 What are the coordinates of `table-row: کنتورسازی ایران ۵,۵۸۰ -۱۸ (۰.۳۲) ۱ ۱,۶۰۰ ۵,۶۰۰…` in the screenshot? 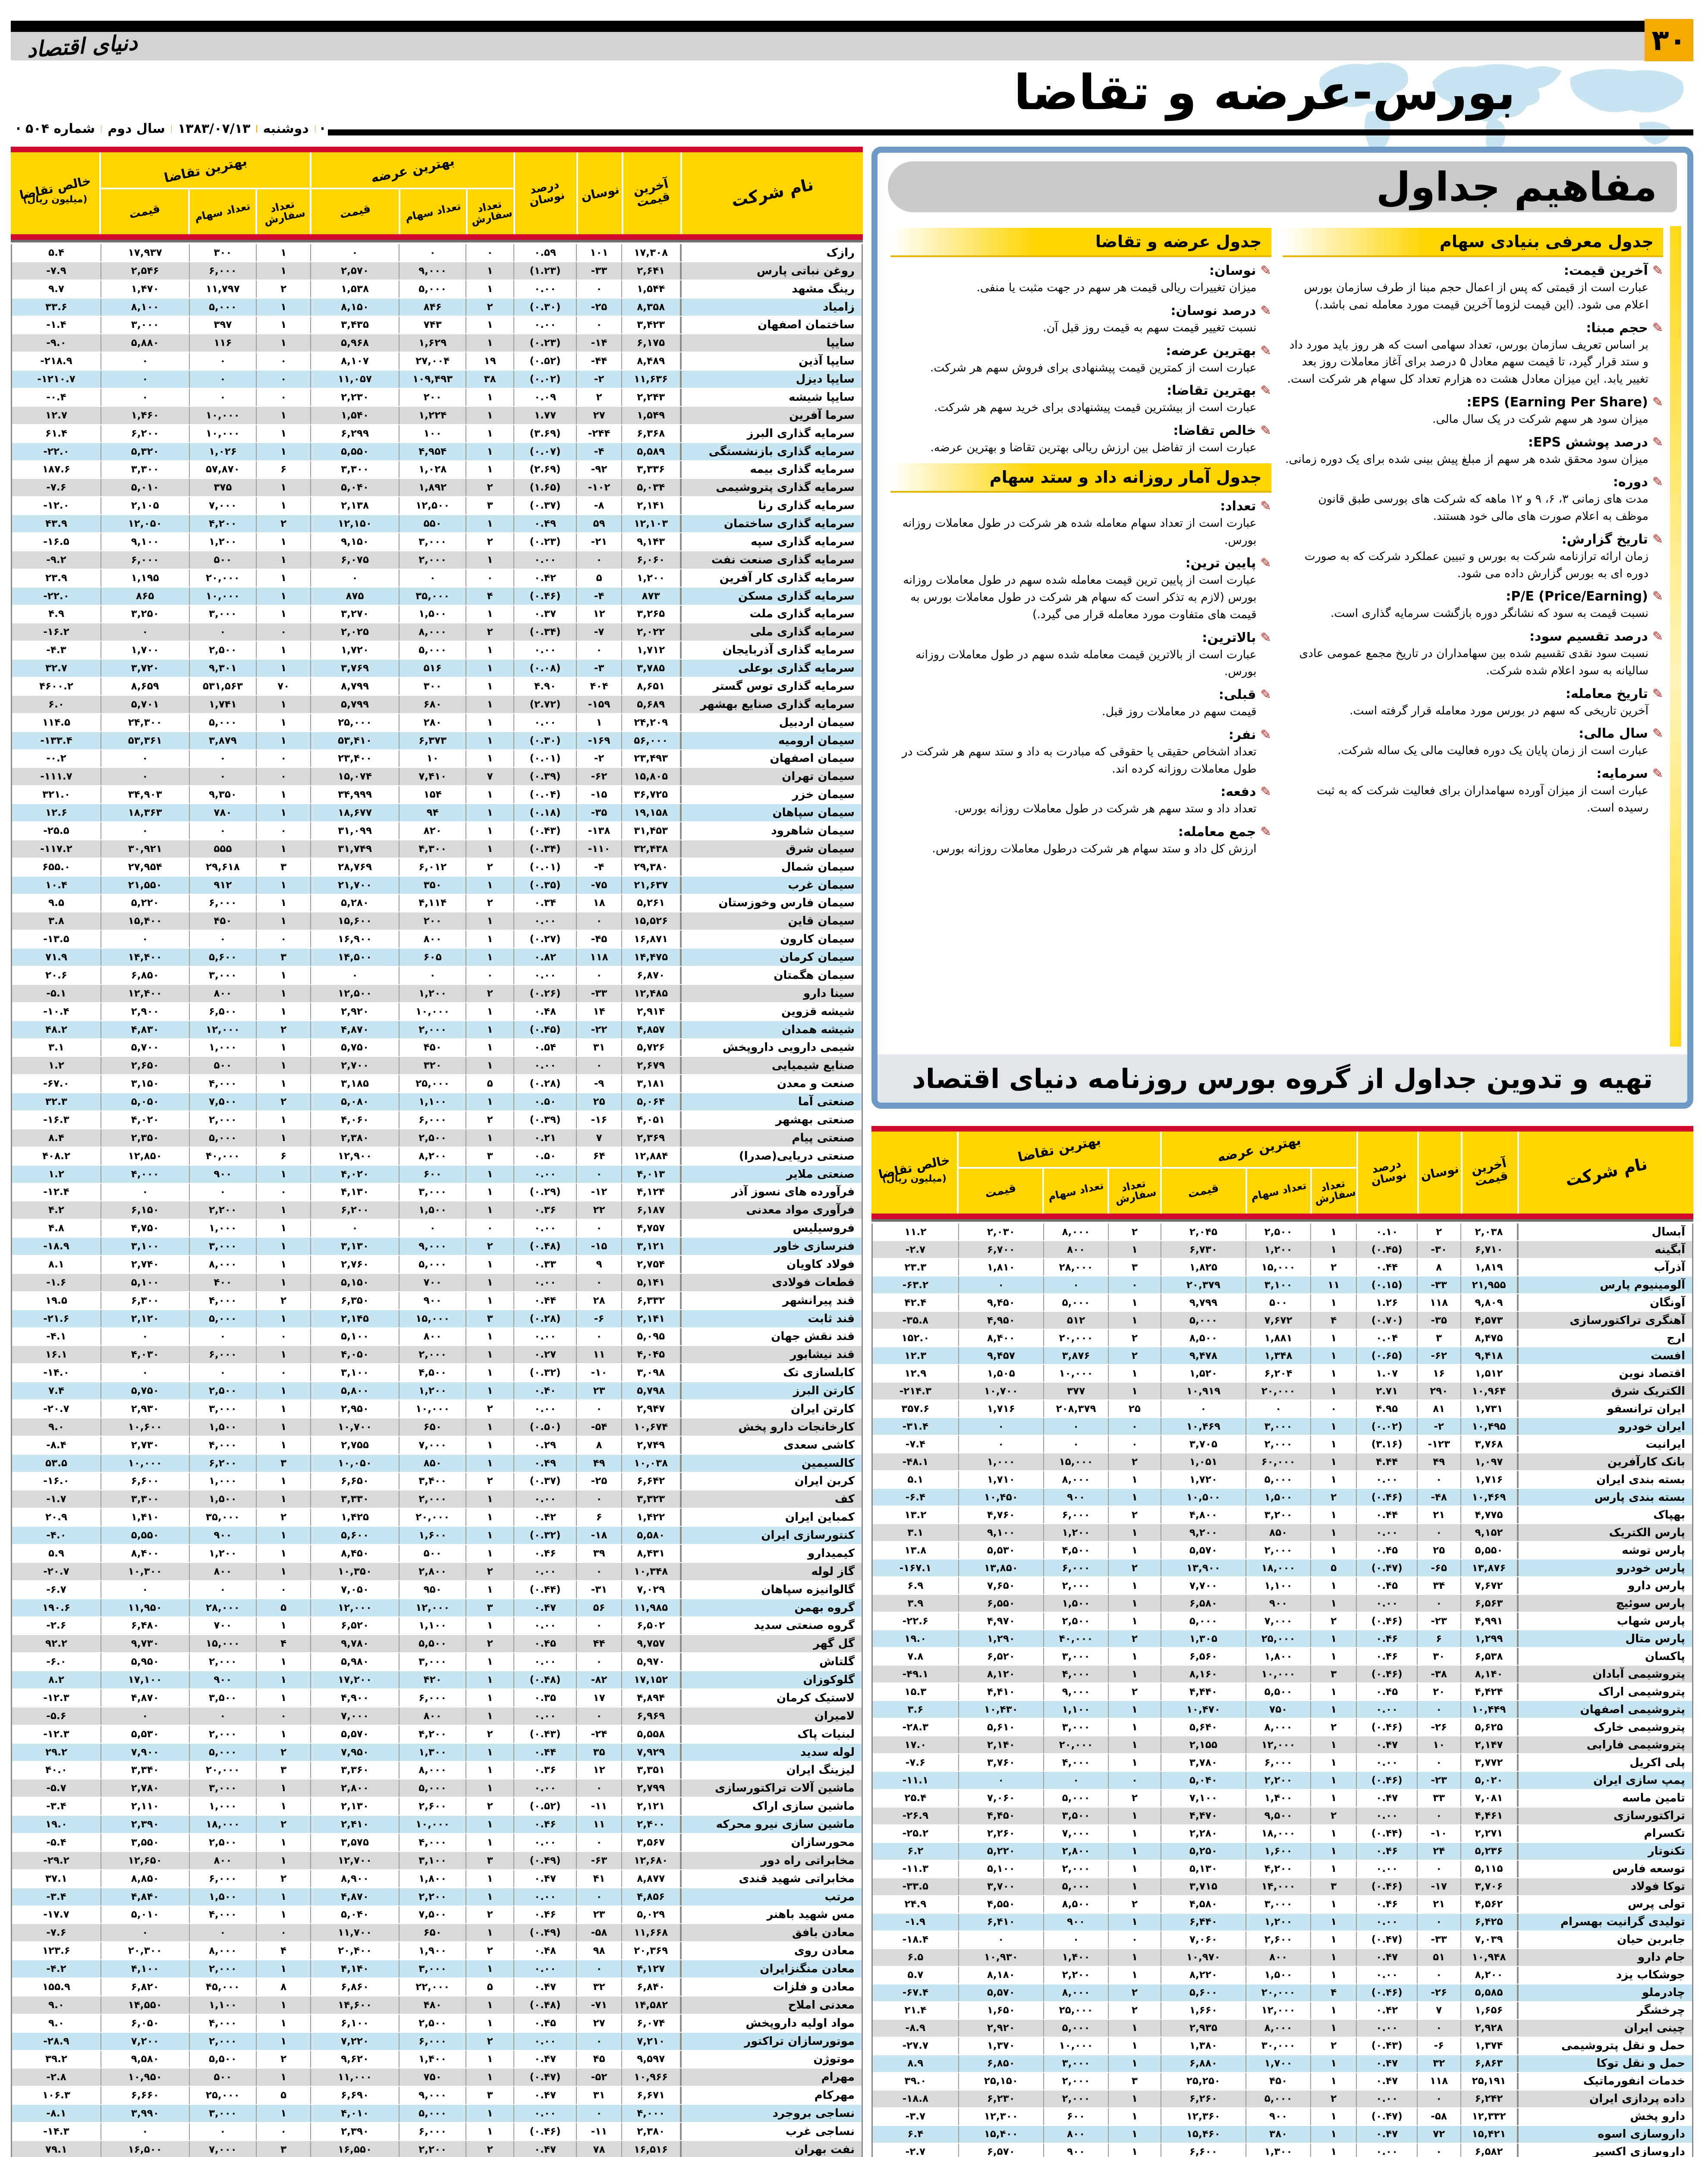 It's located at (437, 1536).